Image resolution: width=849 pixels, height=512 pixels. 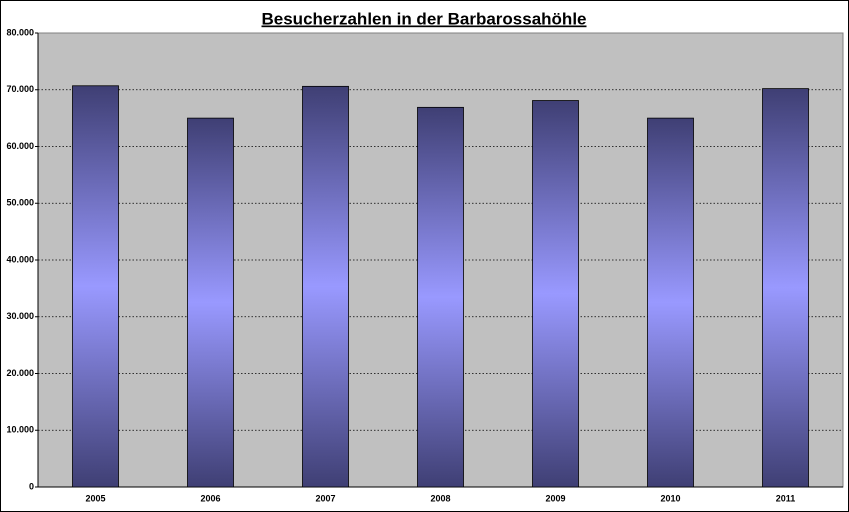 I want to click on x-tick-label: 2008, so click(x=440, y=498).